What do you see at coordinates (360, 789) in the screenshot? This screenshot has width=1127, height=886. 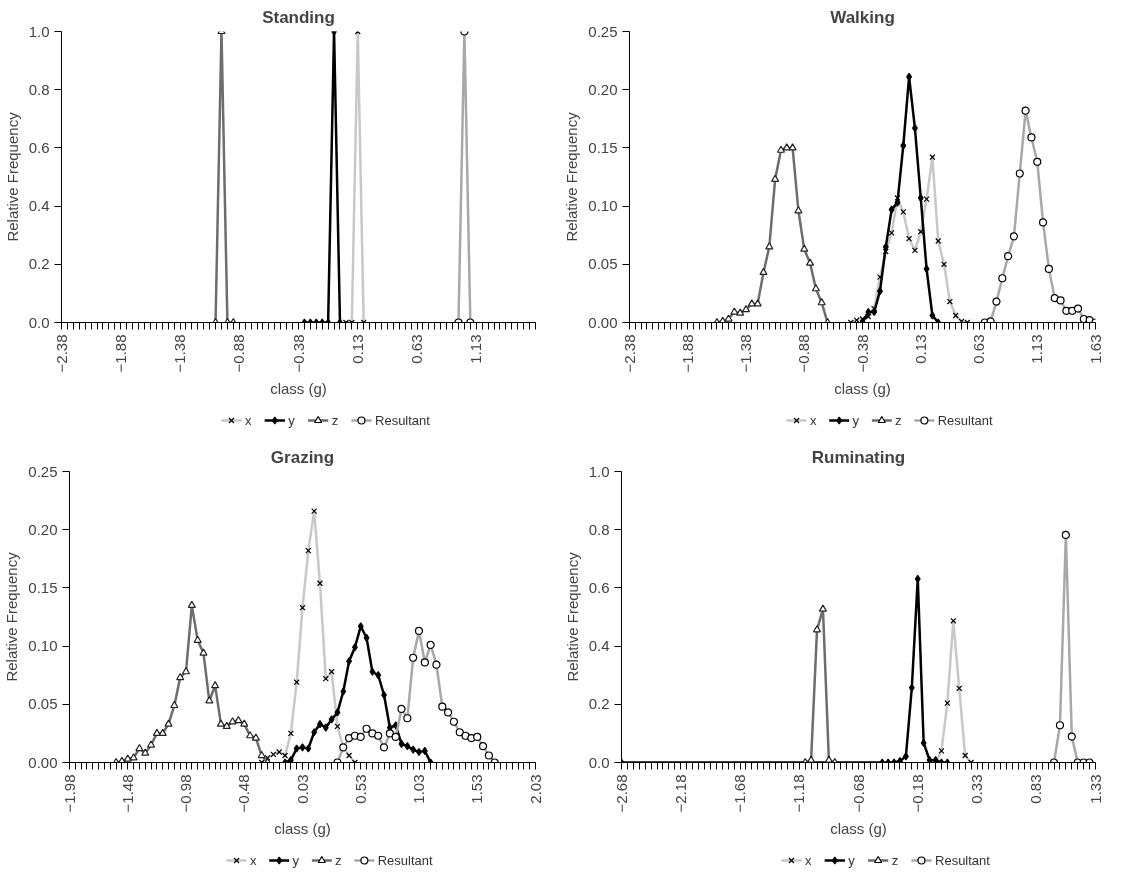 I see `x-tick-label: 0.53` at bounding box center [360, 789].